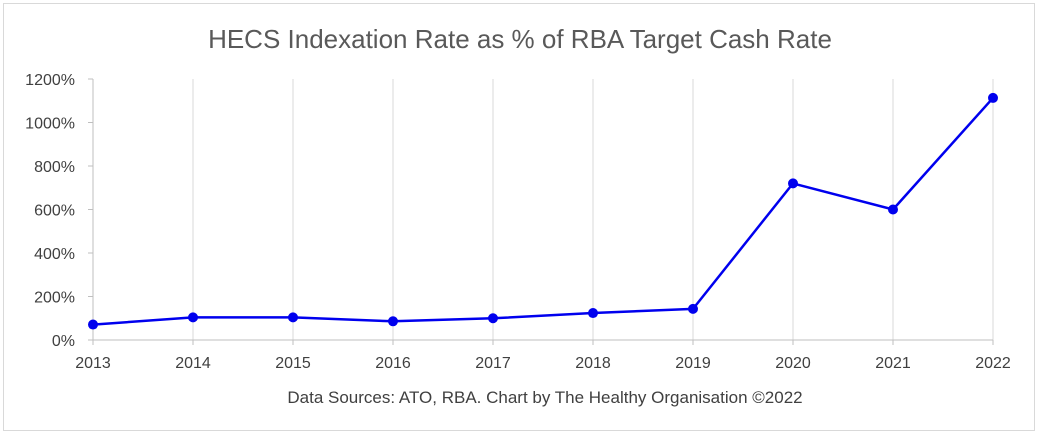 The width and height of the screenshot is (1040, 436). I want to click on x-tick-label: 2020, so click(793, 363).